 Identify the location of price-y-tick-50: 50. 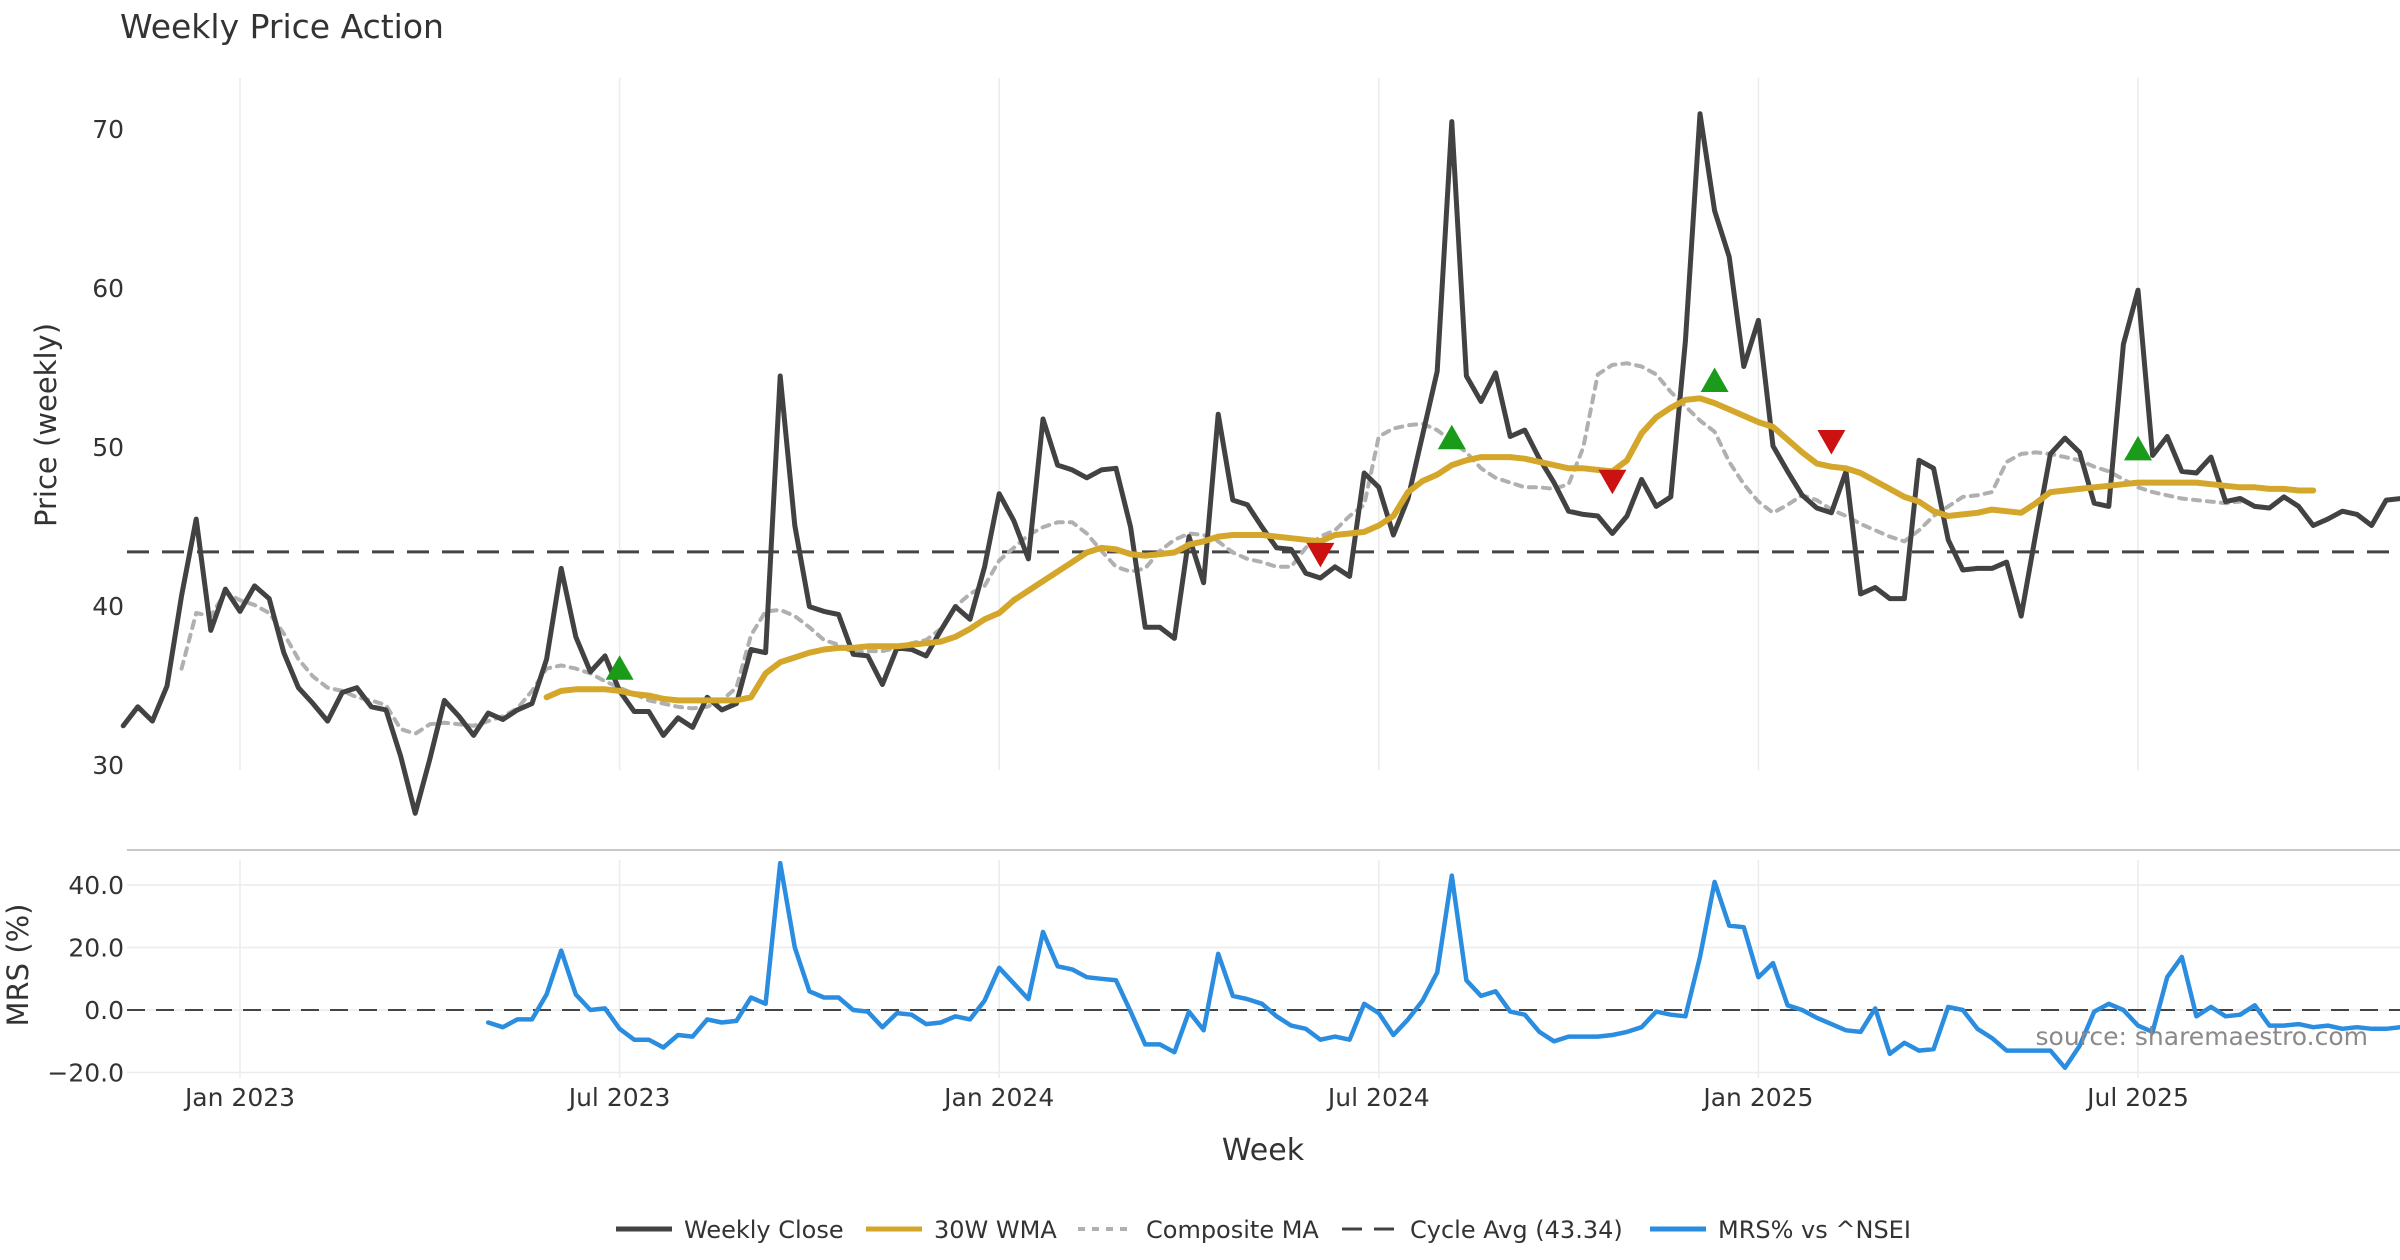
(108, 447).